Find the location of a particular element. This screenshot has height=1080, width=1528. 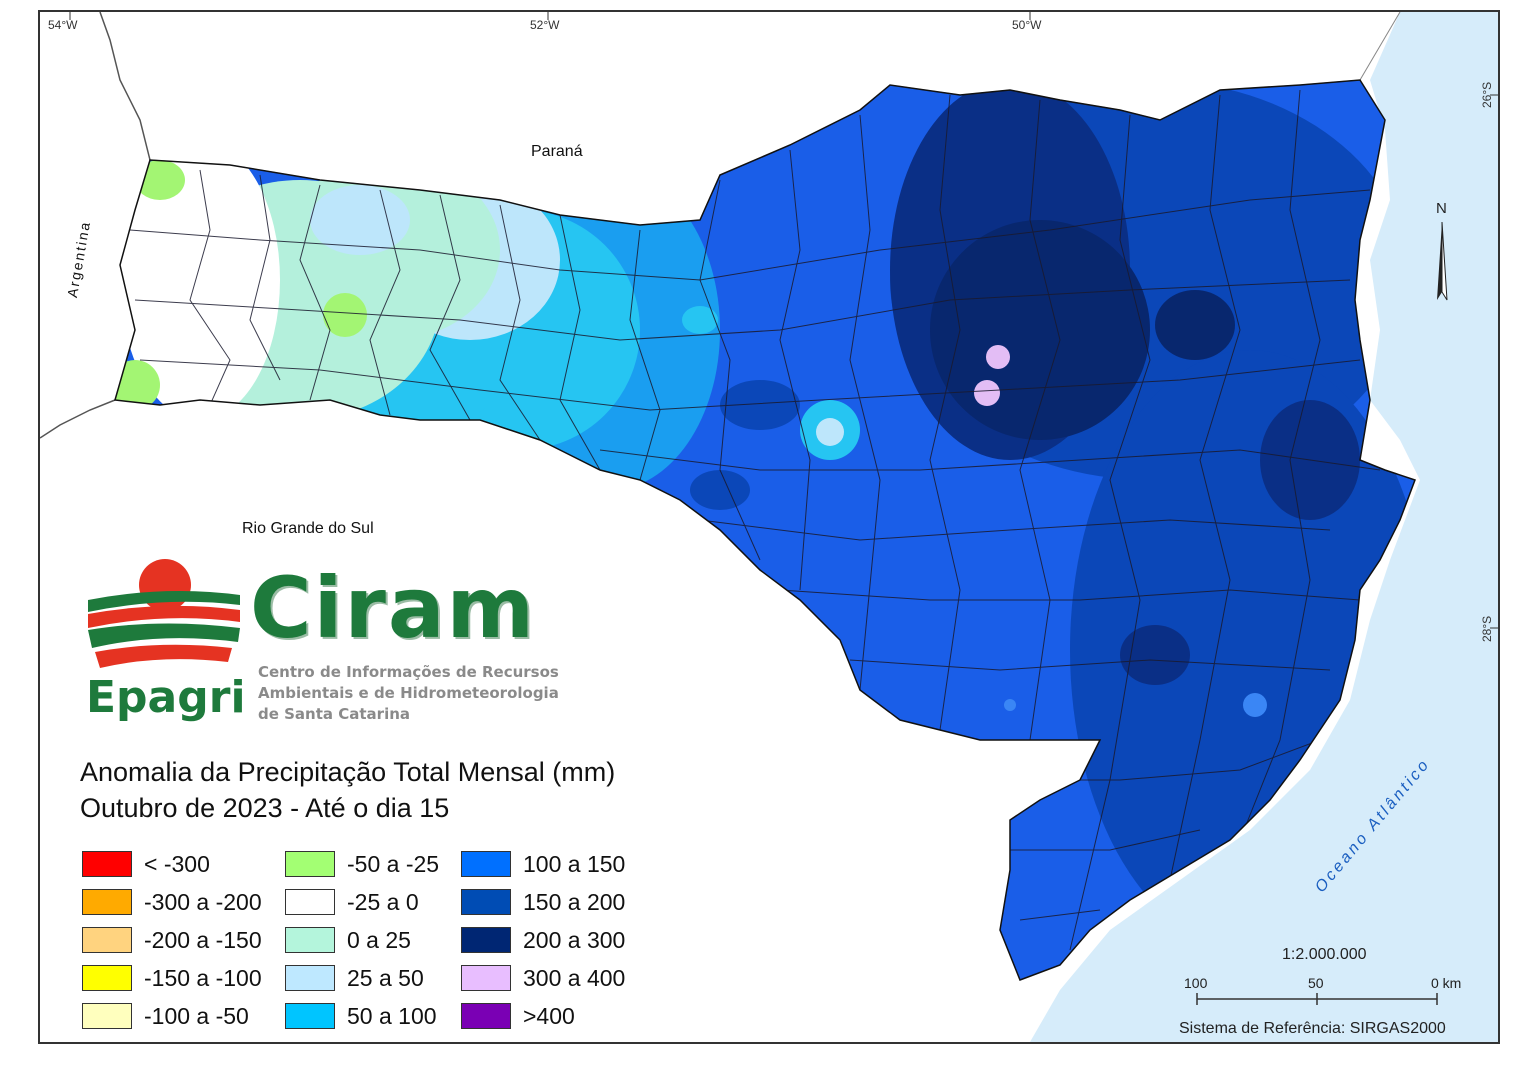

legend-item: 100 a 150 is located at coordinates (543, 864).